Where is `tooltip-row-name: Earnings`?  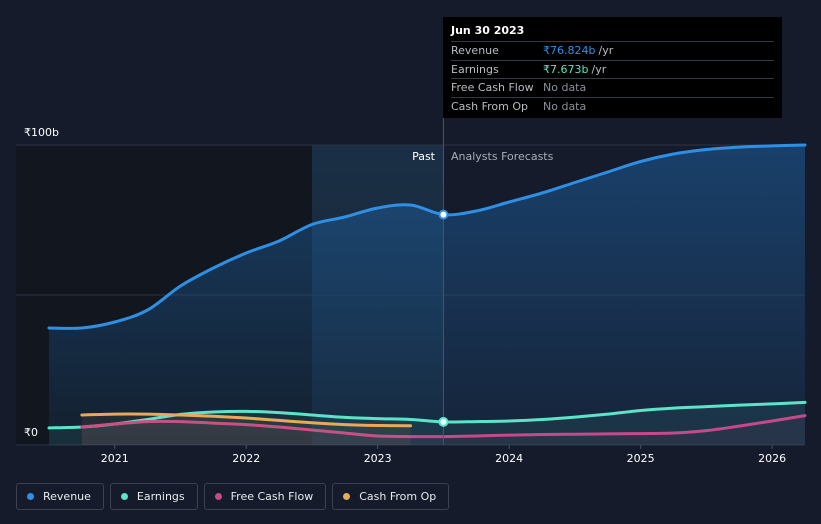 tooltip-row-name: Earnings is located at coordinates (475, 69).